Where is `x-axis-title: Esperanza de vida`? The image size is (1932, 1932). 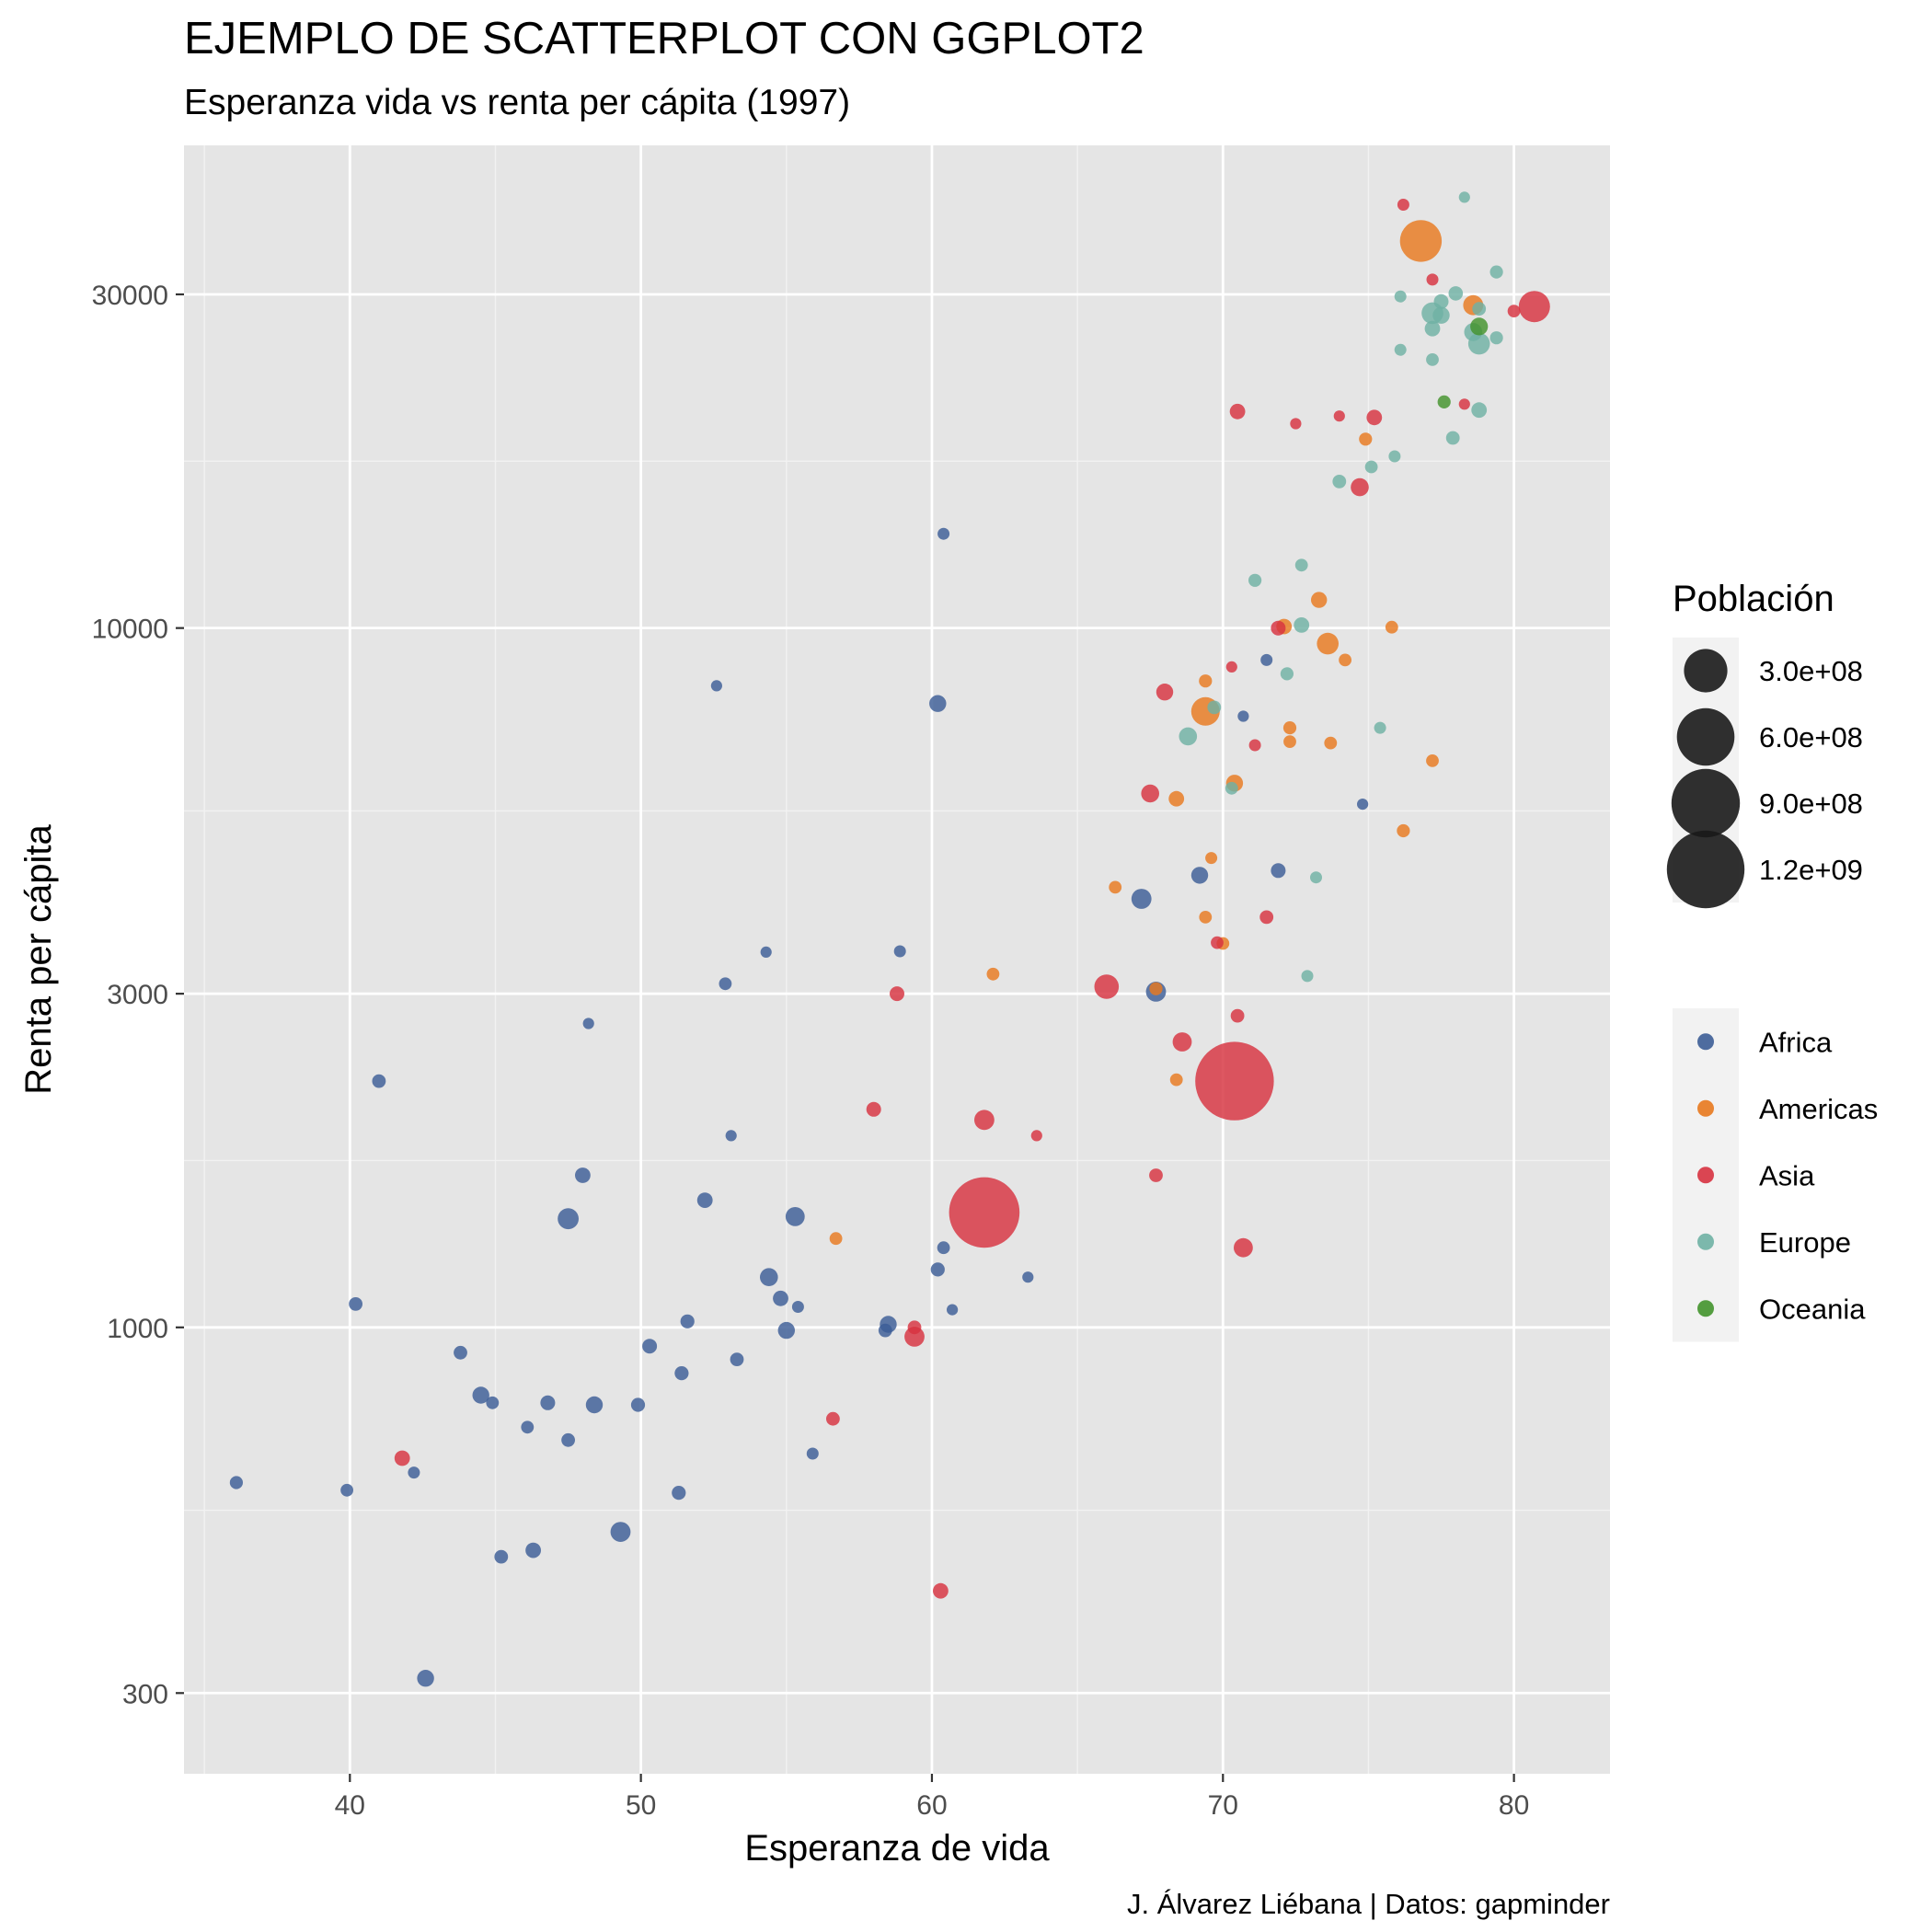 x-axis-title: Esperanza de vida is located at coordinates (897, 1848).